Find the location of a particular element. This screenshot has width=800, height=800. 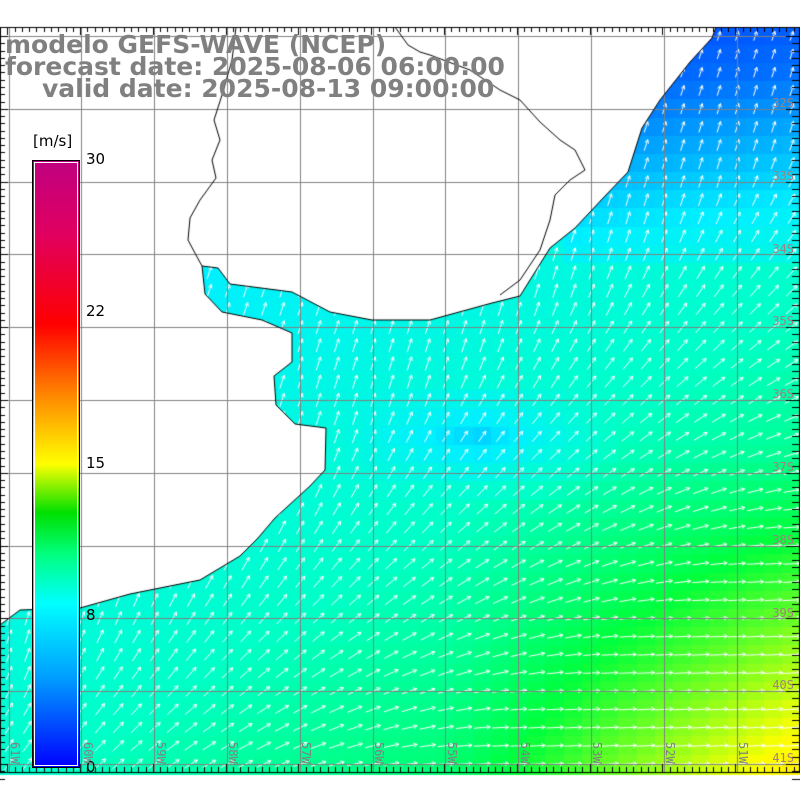

latitude-label: 38S is located at coordinates (783, 539).